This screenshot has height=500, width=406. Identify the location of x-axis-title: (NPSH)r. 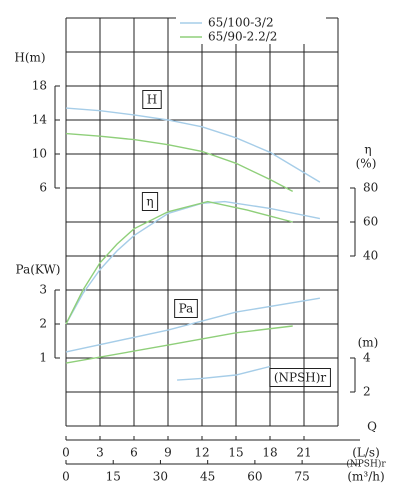
(366, 464).